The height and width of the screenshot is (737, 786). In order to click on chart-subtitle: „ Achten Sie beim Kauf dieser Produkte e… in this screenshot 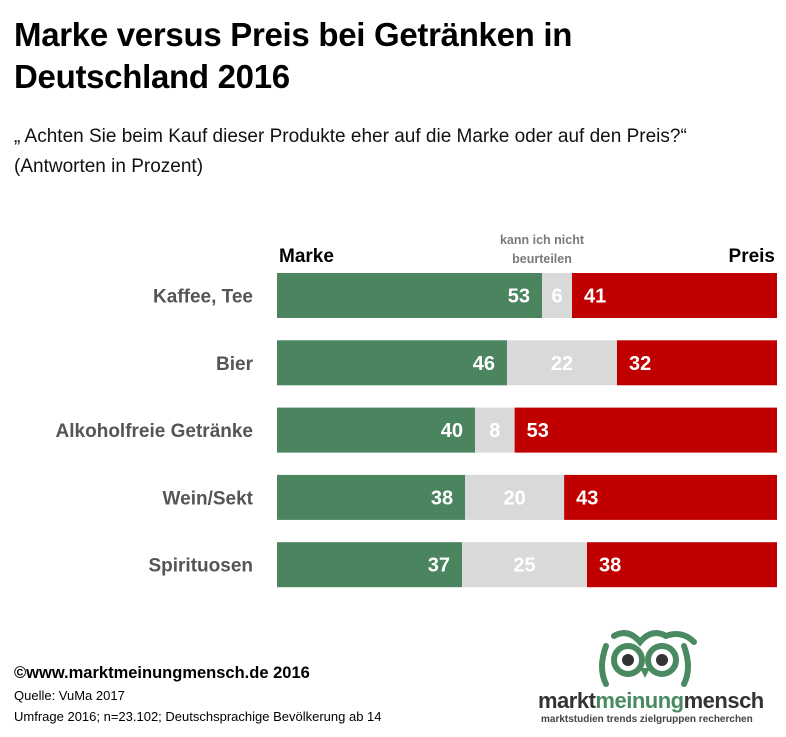, I will do `click(350, 151)`.